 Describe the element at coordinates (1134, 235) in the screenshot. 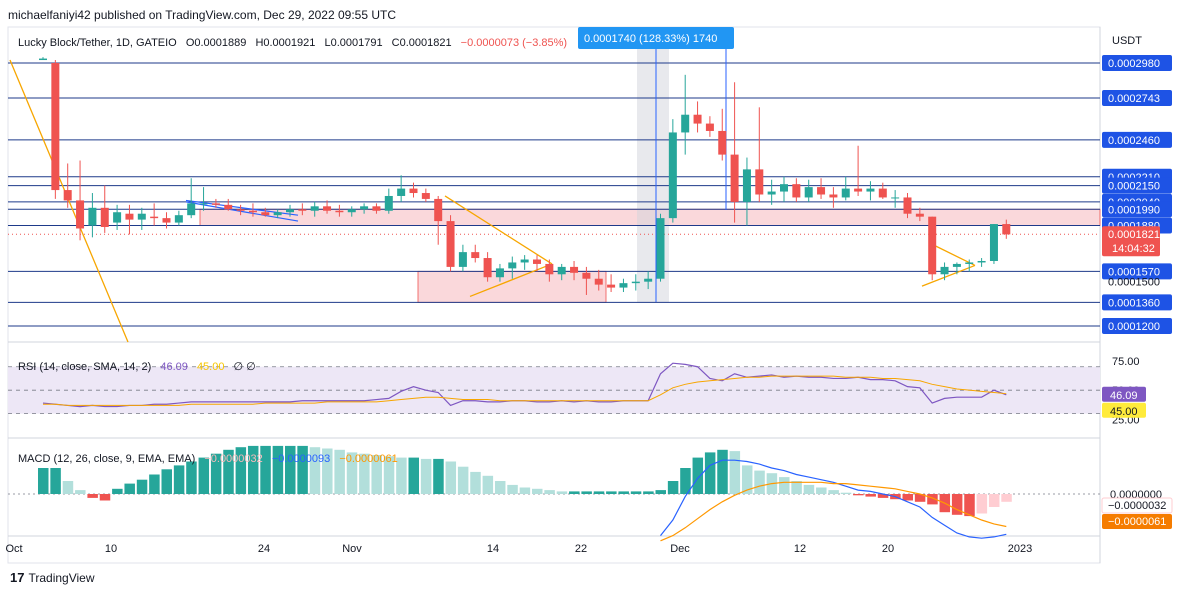

I see `current-price-text: 0.0001821` at that location.